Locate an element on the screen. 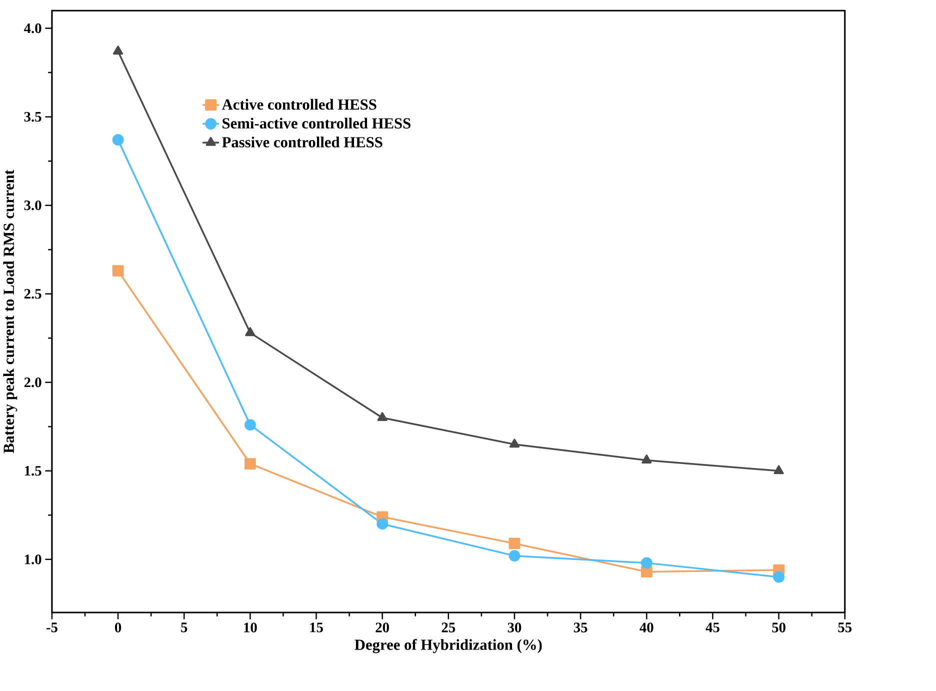  x-tick-label: 15 is located at coordinates (316, 627).